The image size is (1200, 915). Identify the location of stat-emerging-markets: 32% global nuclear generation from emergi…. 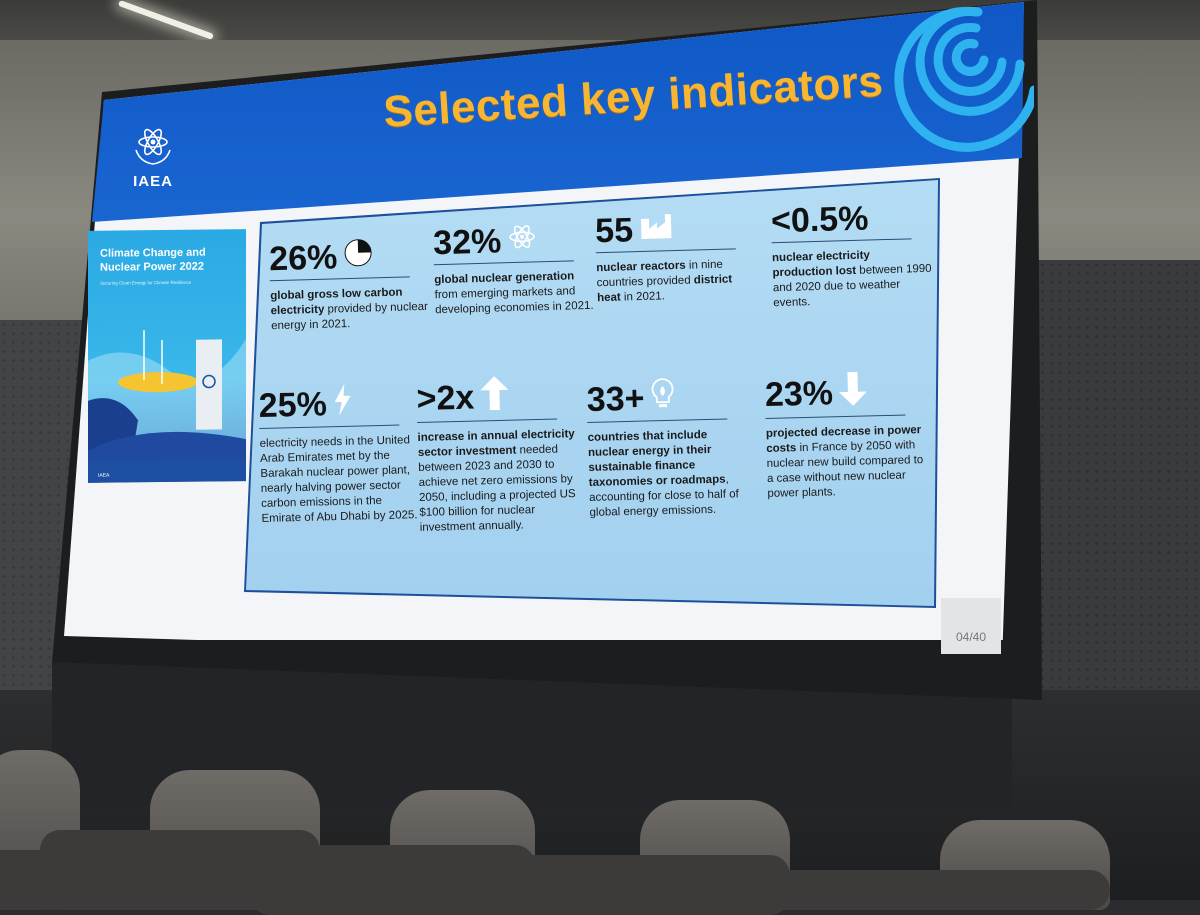
(514, 269).